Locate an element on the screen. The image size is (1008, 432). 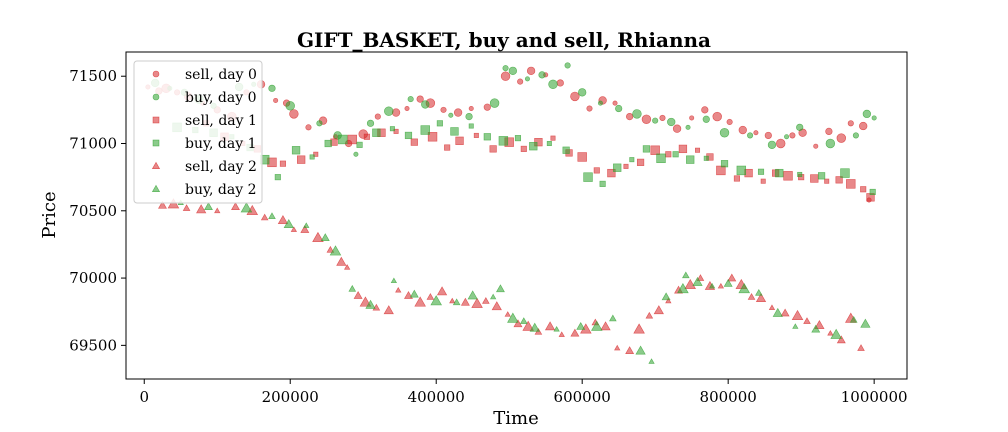
x-axis: 0 200000 400000 600000 800000 1000000 is located at coordinates (523, 392).